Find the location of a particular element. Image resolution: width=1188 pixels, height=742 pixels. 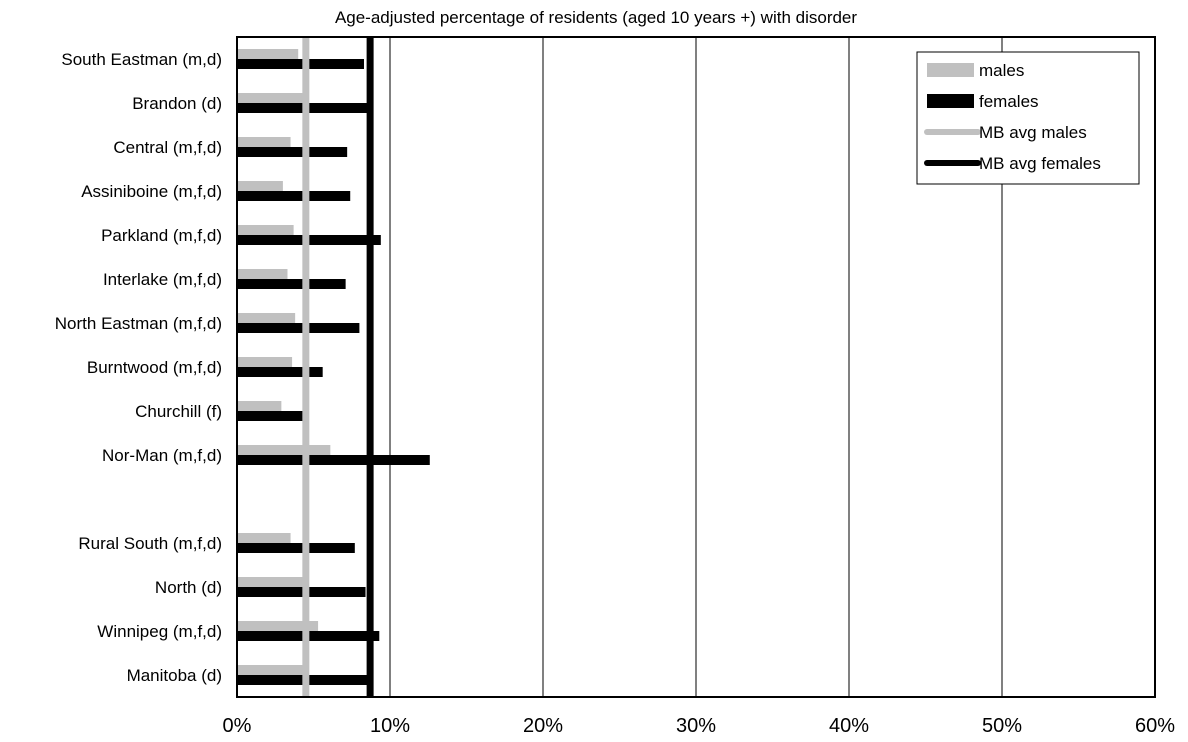

category-label: Central (m,f,d) is located at coordinates (167, 147).